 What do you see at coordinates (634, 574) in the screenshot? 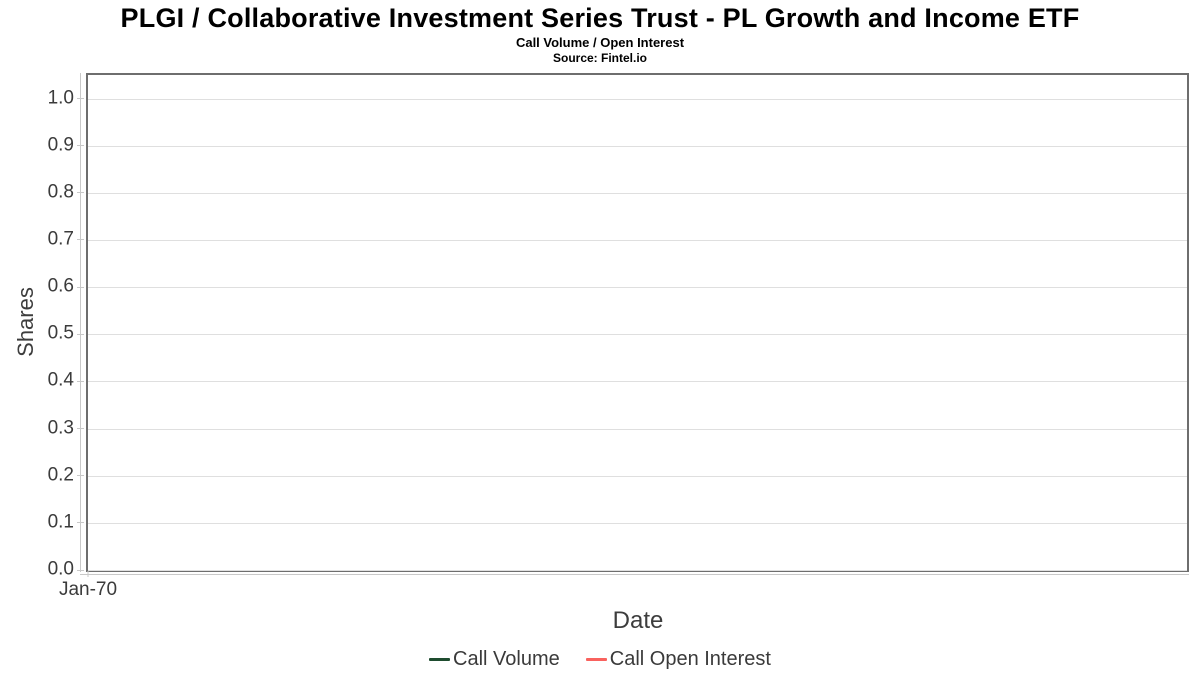
I see `x-axis-line` at bounding box center [634, 574].